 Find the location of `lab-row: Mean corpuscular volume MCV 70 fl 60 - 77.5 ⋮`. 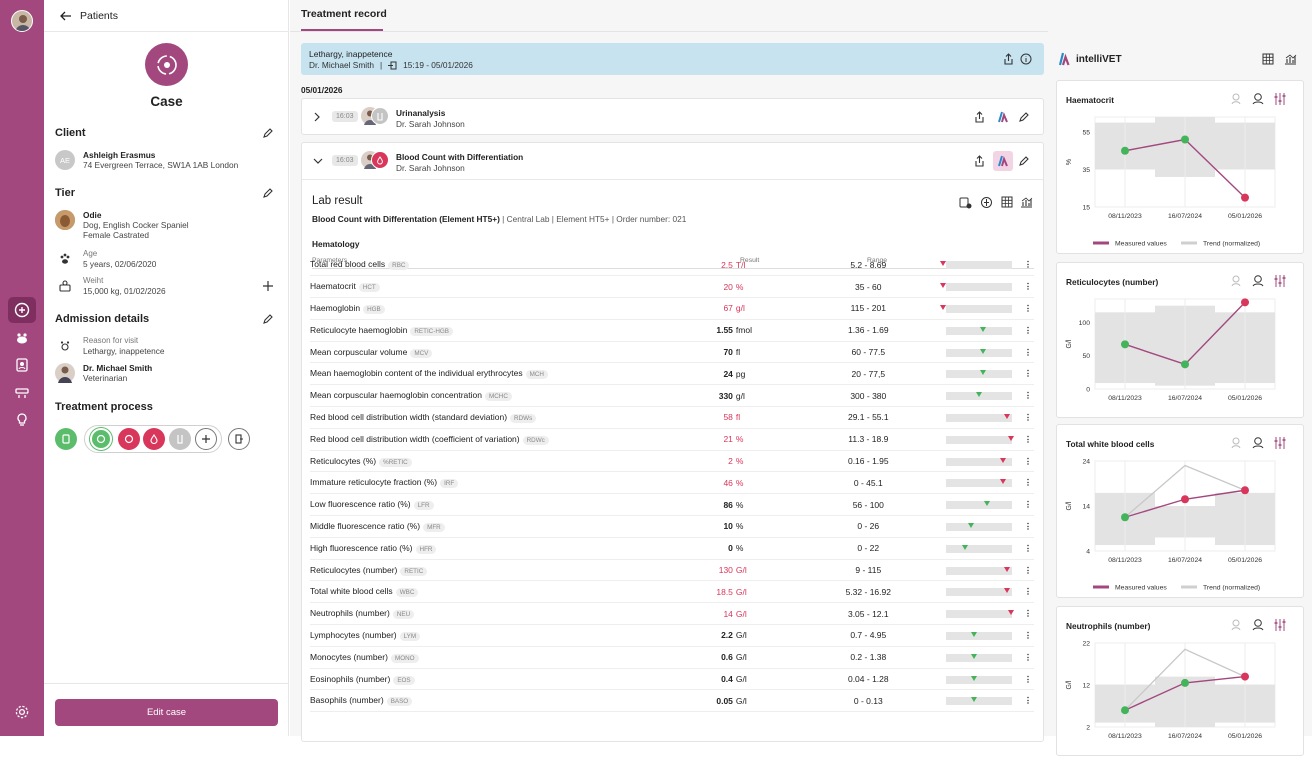

lab-row: Mean corpuscular volume MCV 70 fl 60 - 77.5 ⋮ is located at coordinates (672, 352).